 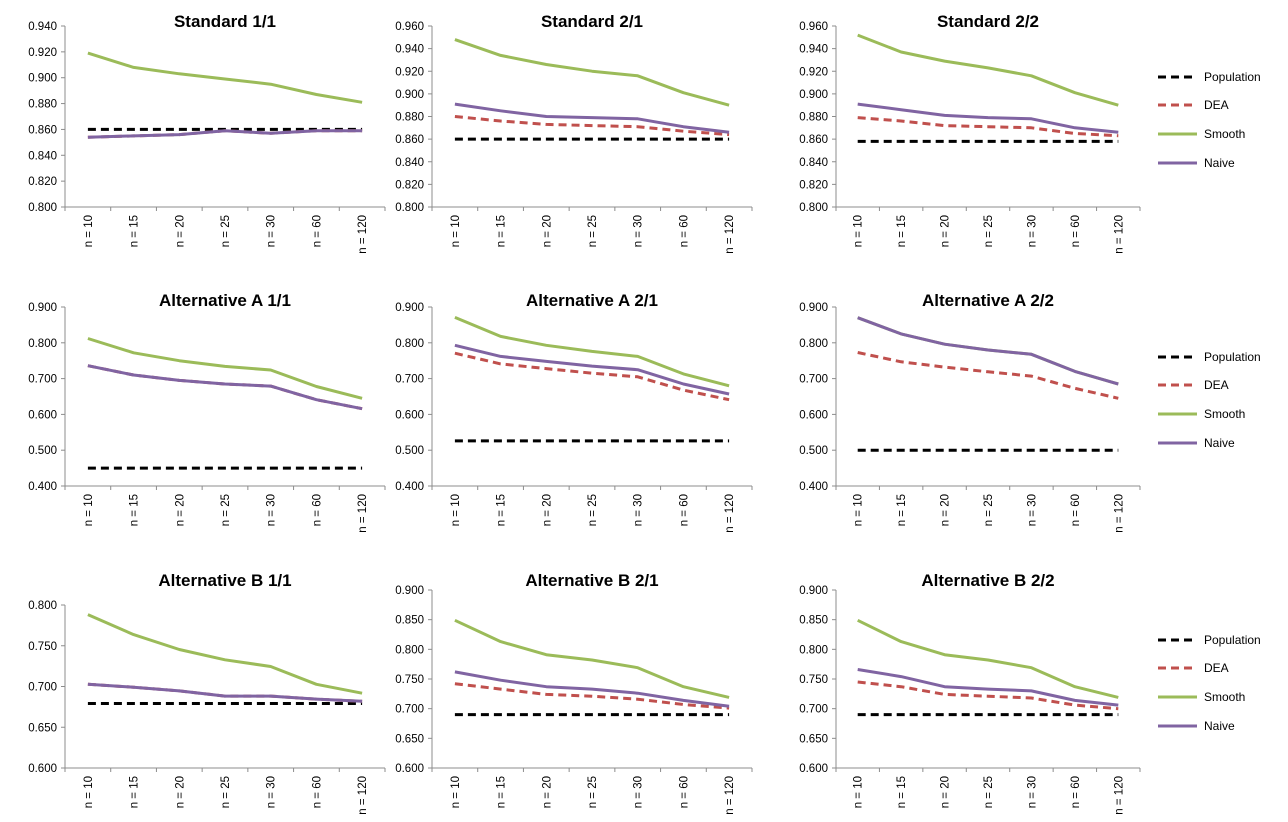 I want to click on y-tick-label: 0.500, so click(x=42, y=451).